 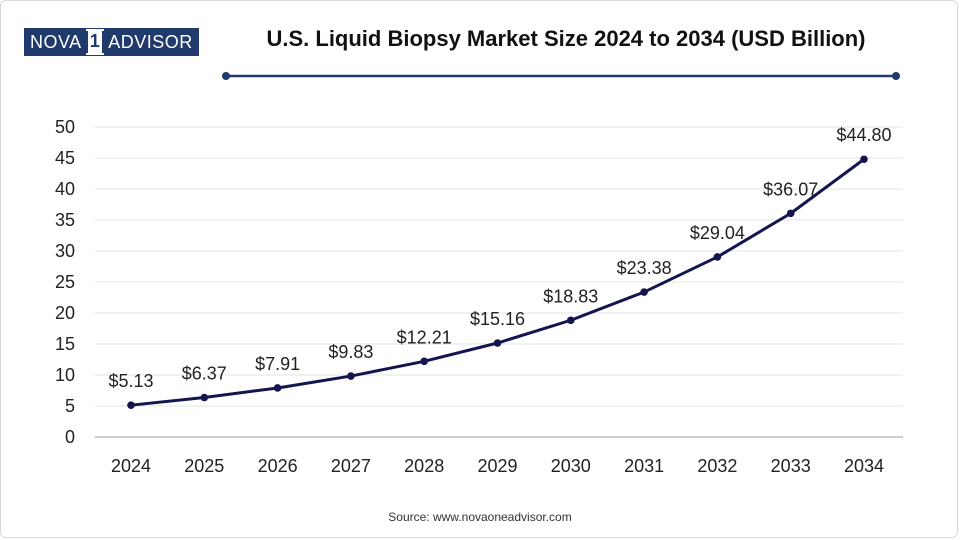 I want to click on data-label-2025: $6.37, so click(x=204, y=374).